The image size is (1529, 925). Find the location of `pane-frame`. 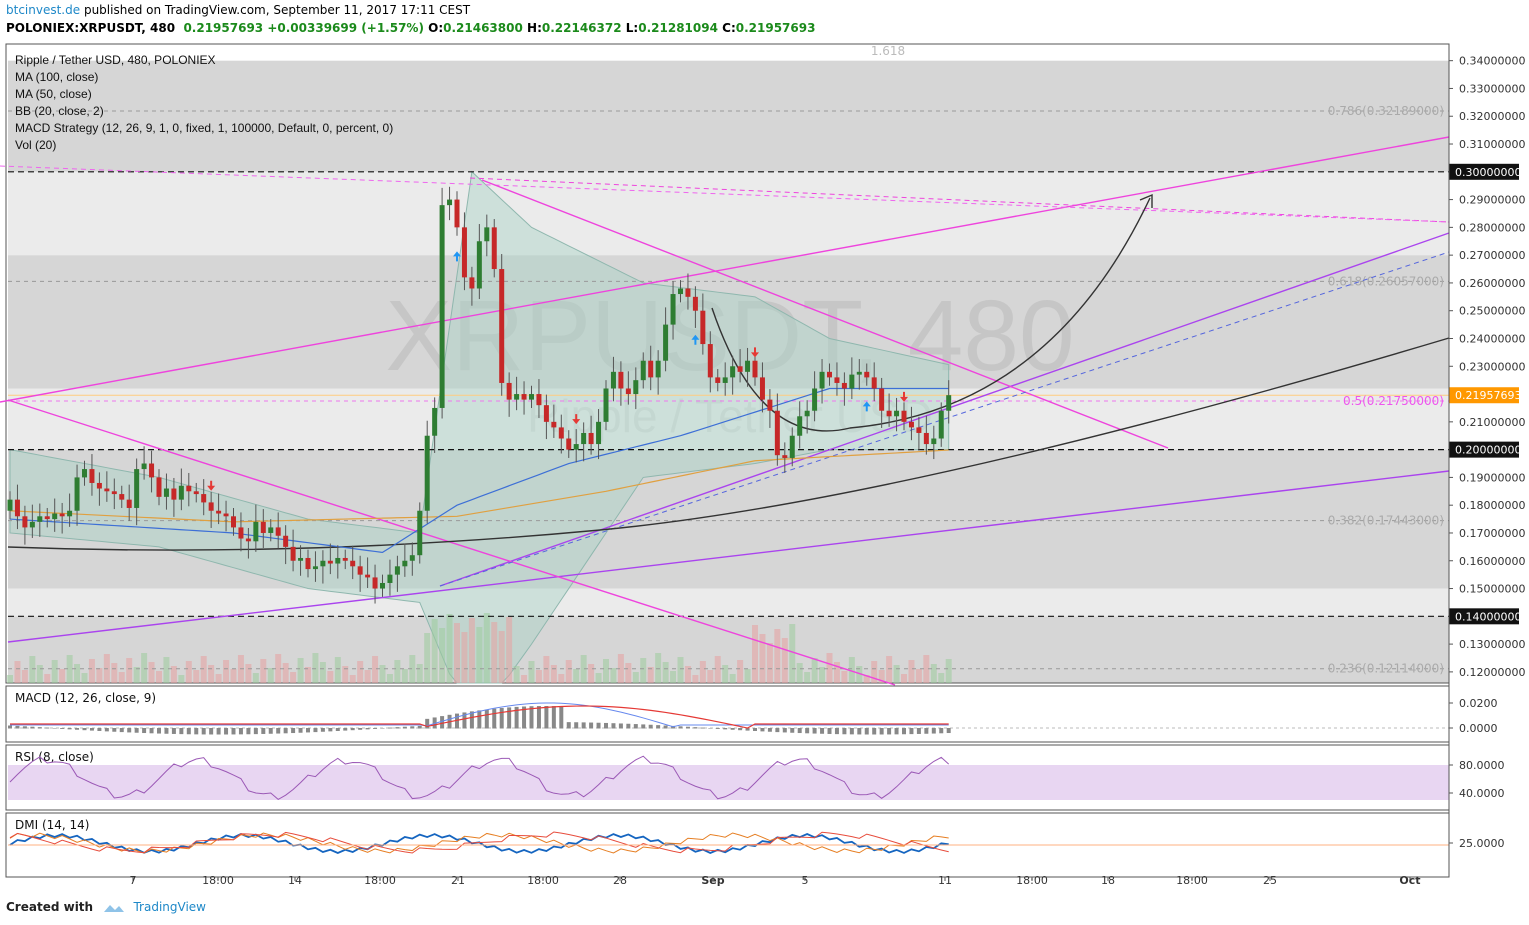

pane-frame is located at coordinates (727, 714).